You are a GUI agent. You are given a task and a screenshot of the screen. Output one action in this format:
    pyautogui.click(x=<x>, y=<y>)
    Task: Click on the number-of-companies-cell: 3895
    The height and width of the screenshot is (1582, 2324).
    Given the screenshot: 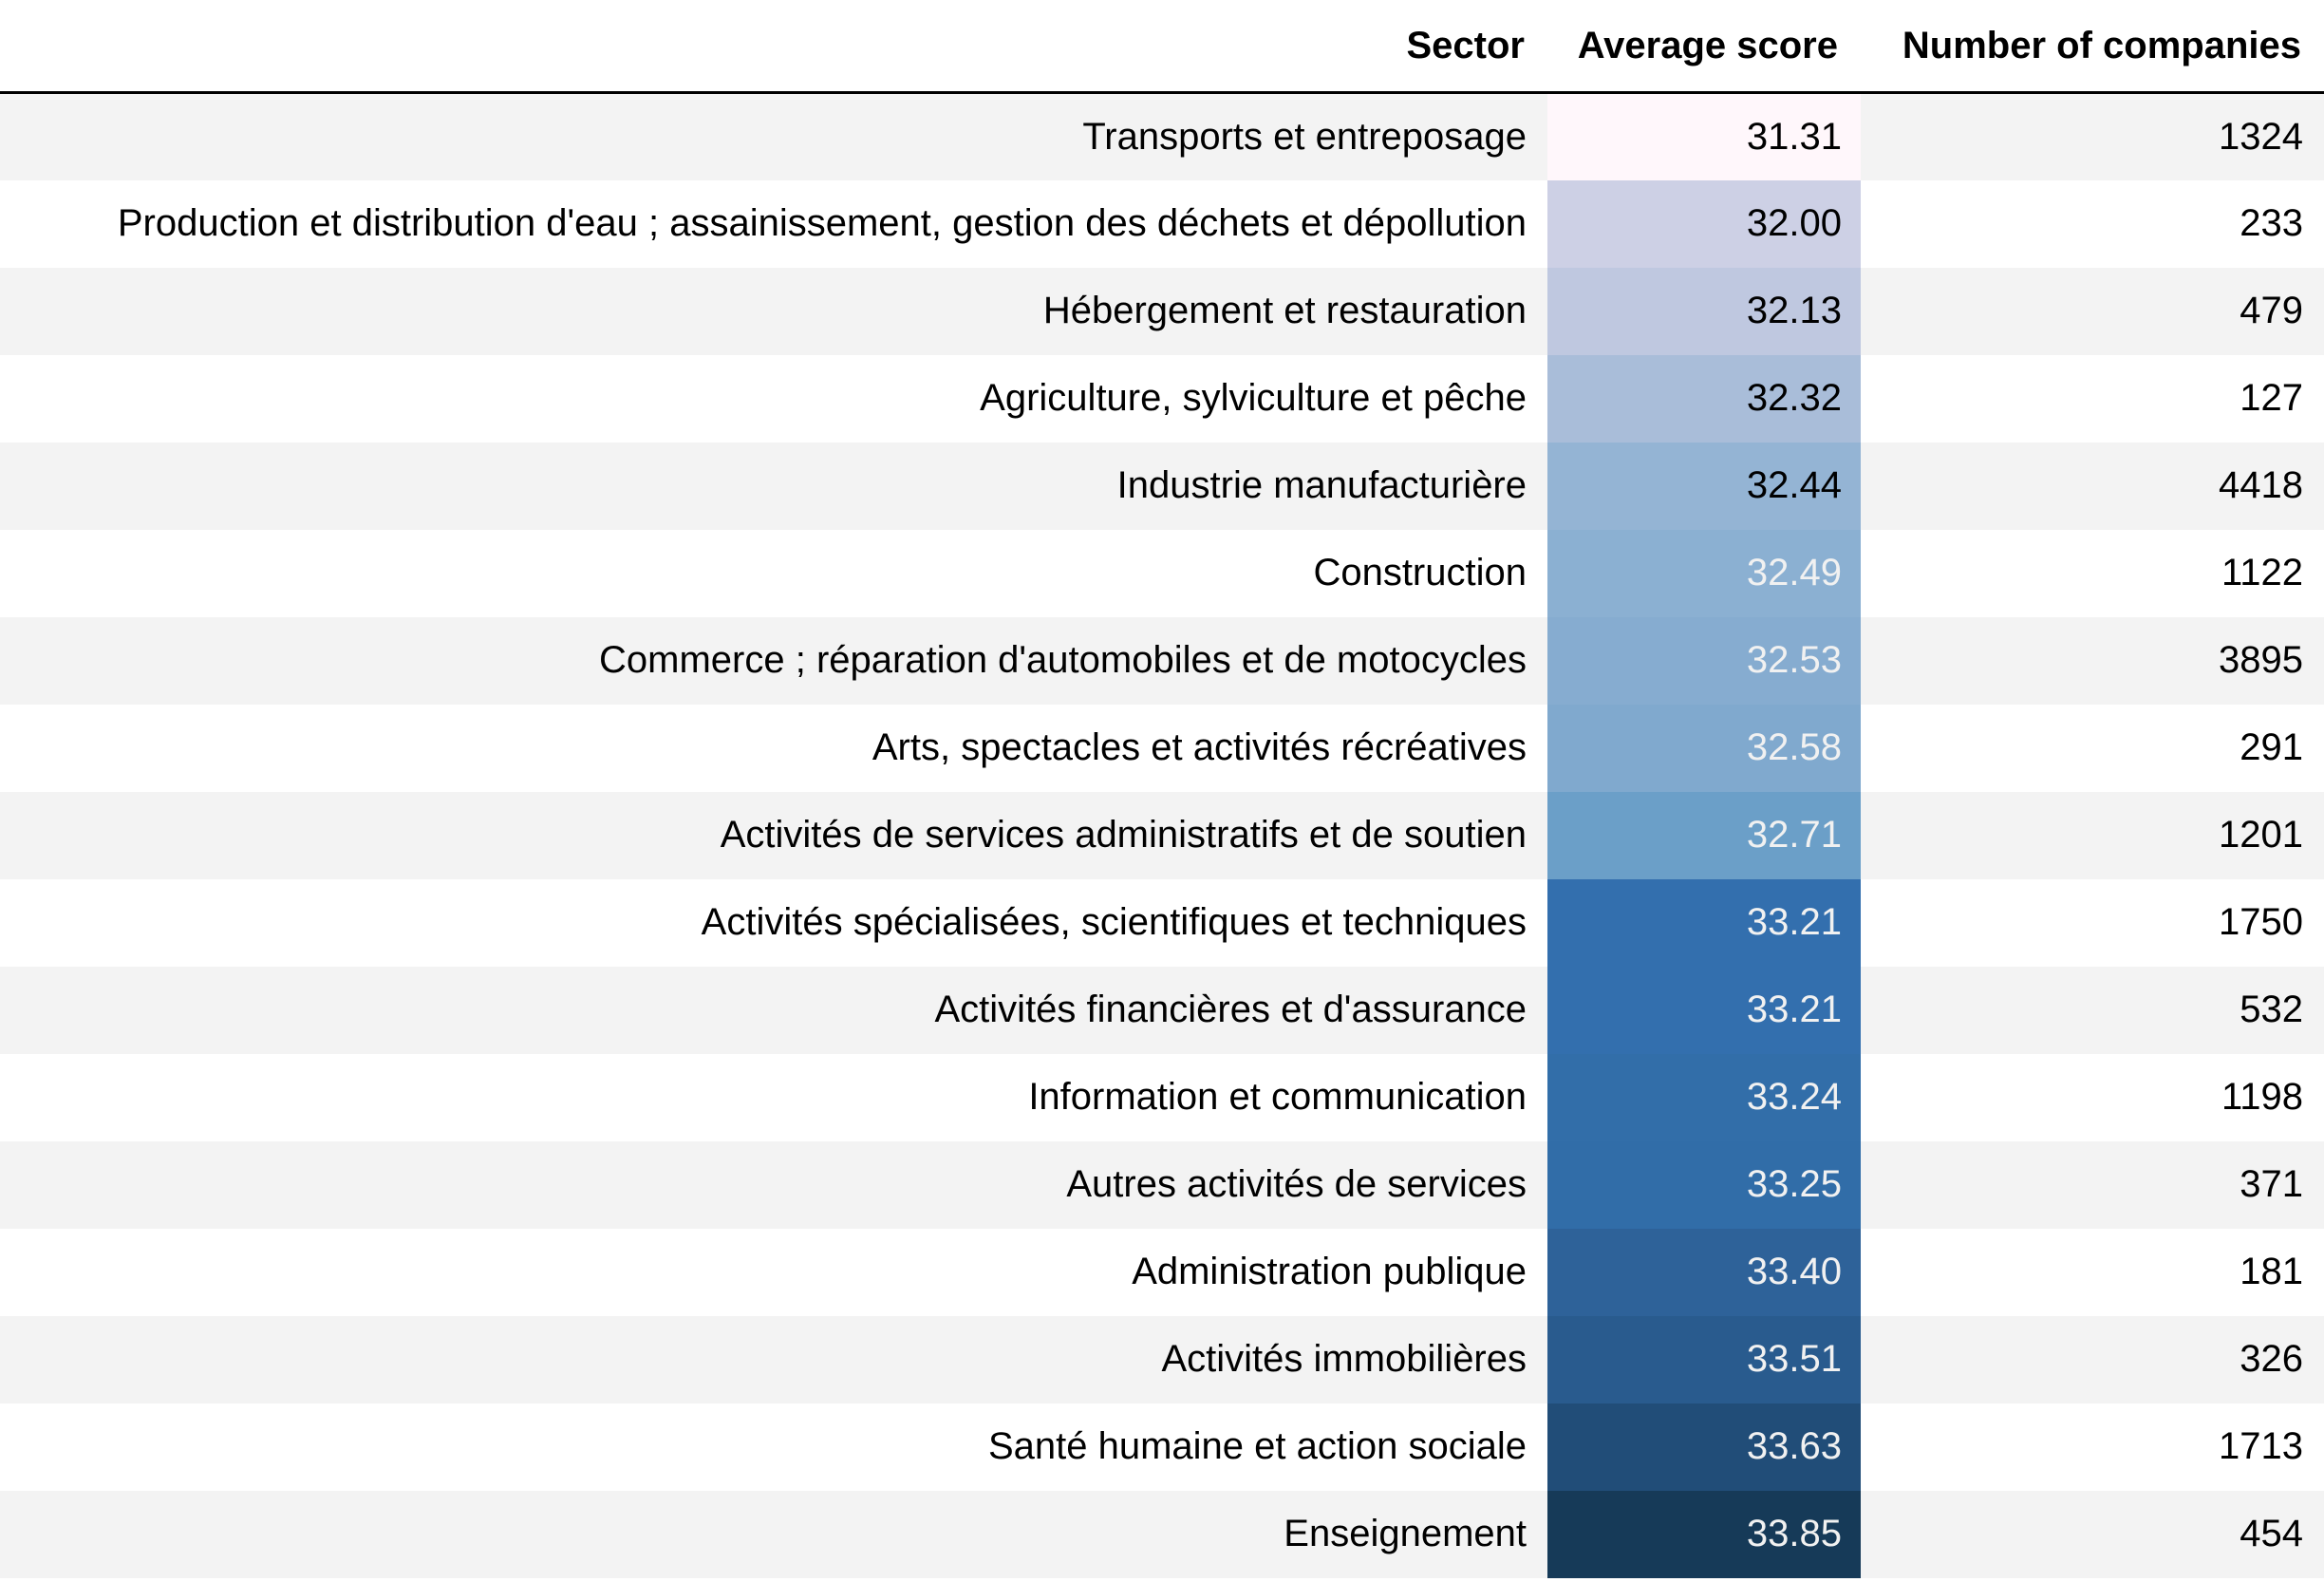 What is the action you would take?
    pyautogui.click(x=2092, y=660)
    